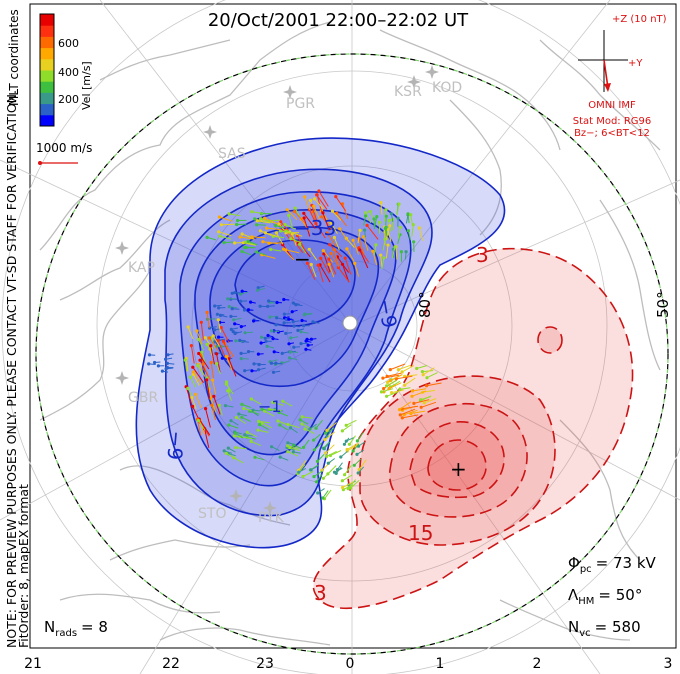  Describe the element at coordinates (76, 628) in the screenshot. I see `radar-count: Nrads = 8` at that location.